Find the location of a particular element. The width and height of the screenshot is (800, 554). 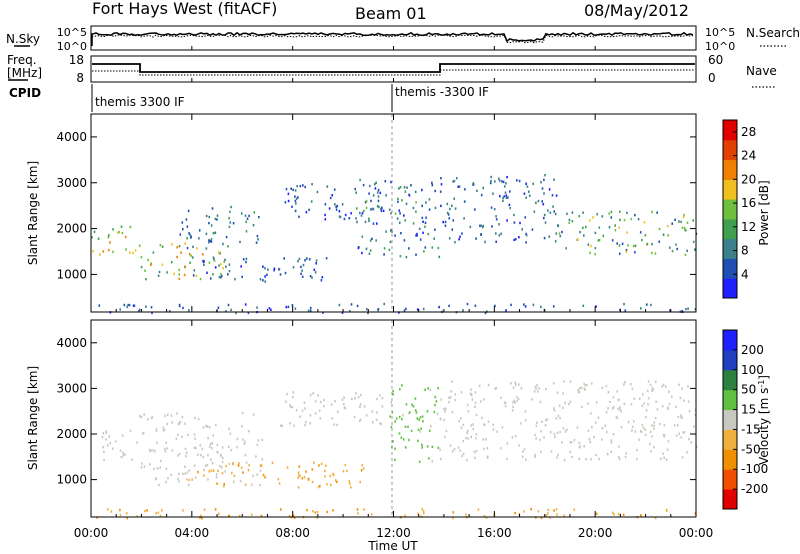

nave-tick-low: 0 is located at coordinates (712, 78).